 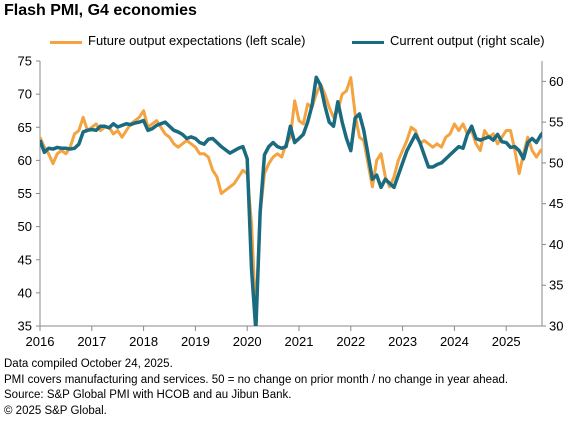 I want to click on left-tick-label: 55, so click(x=25, y=193).